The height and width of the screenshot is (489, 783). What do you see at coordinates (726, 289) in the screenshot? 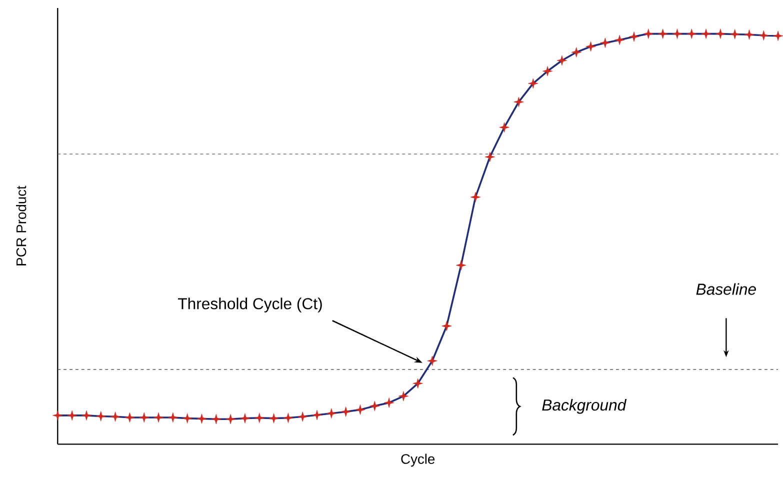
I see `annotation: Baseline` at bounding box center [726, 289].